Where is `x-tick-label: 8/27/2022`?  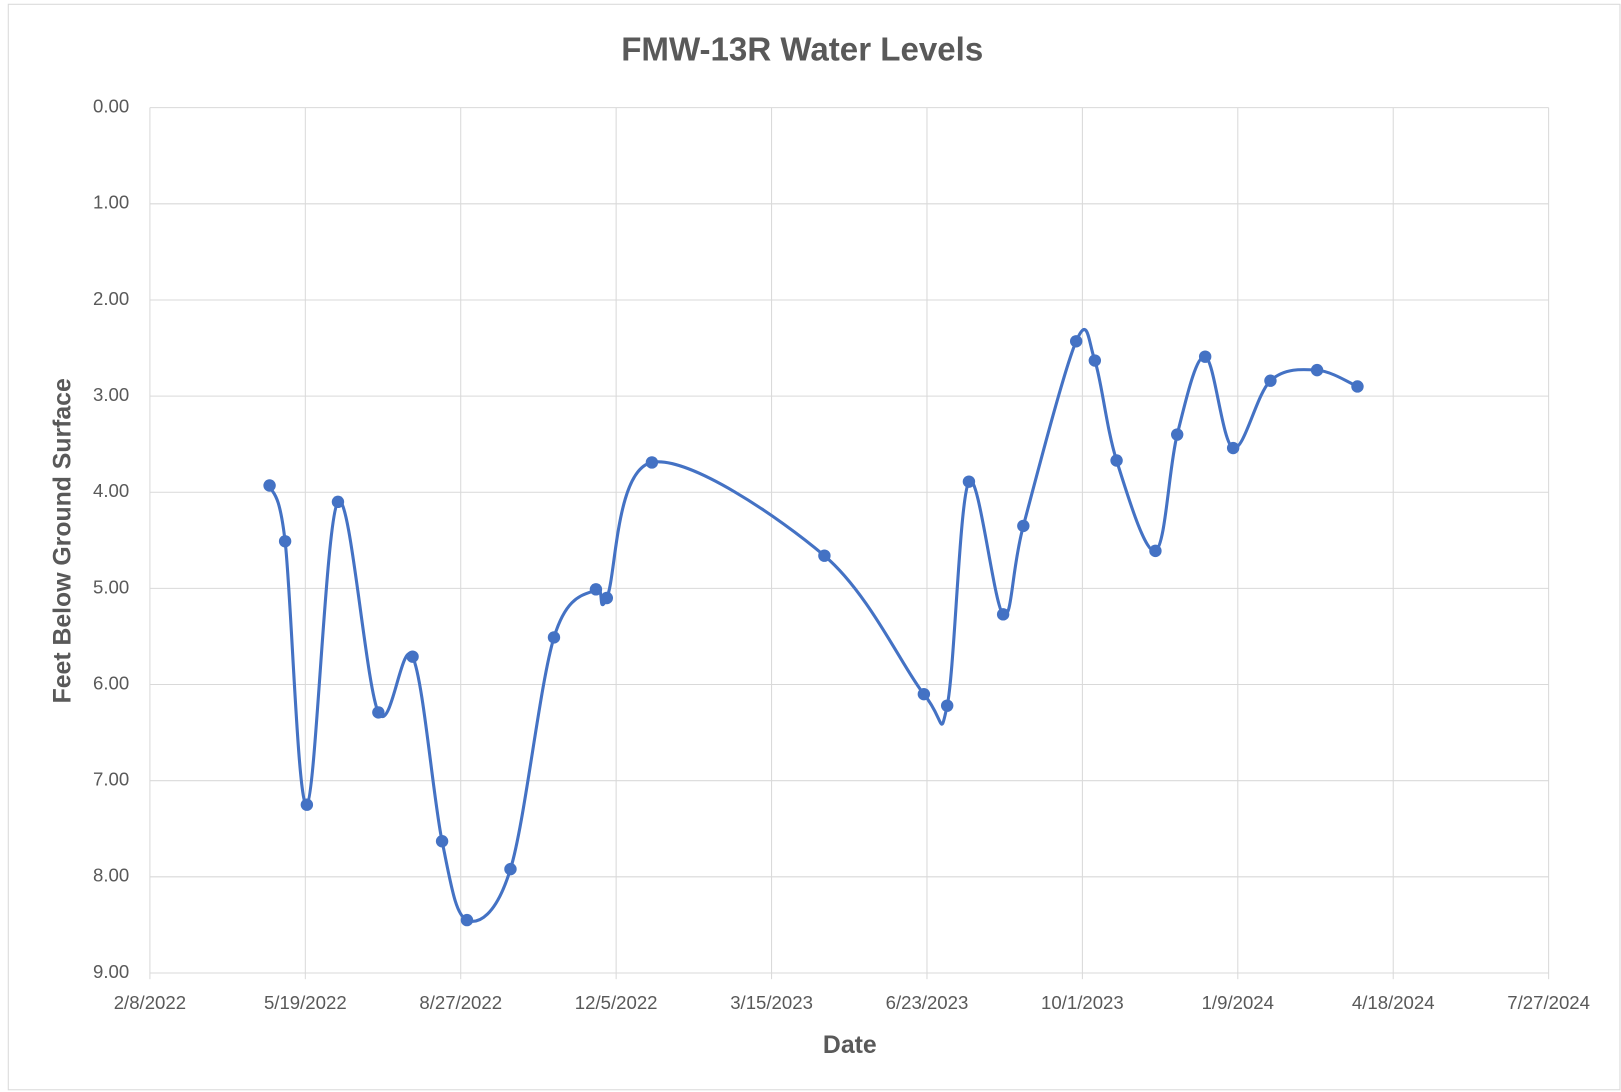 x-tick-label: 8/27/2022 is located at coordinates (460, 1002).